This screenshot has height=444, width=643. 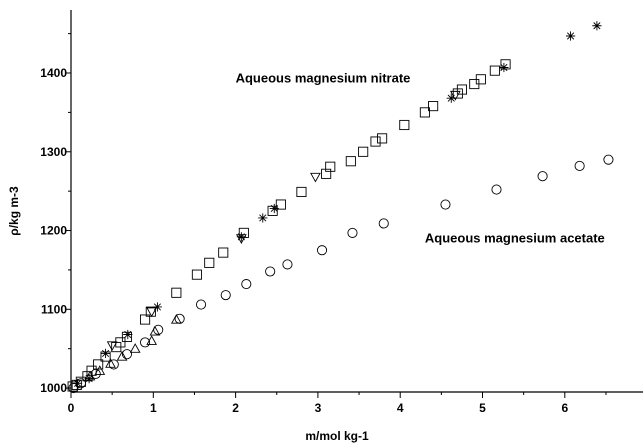 What do you see at coordinates (53, 73) in the screenshot?
I see `y-tick-label: 1400` at bounding box center [53, 73].